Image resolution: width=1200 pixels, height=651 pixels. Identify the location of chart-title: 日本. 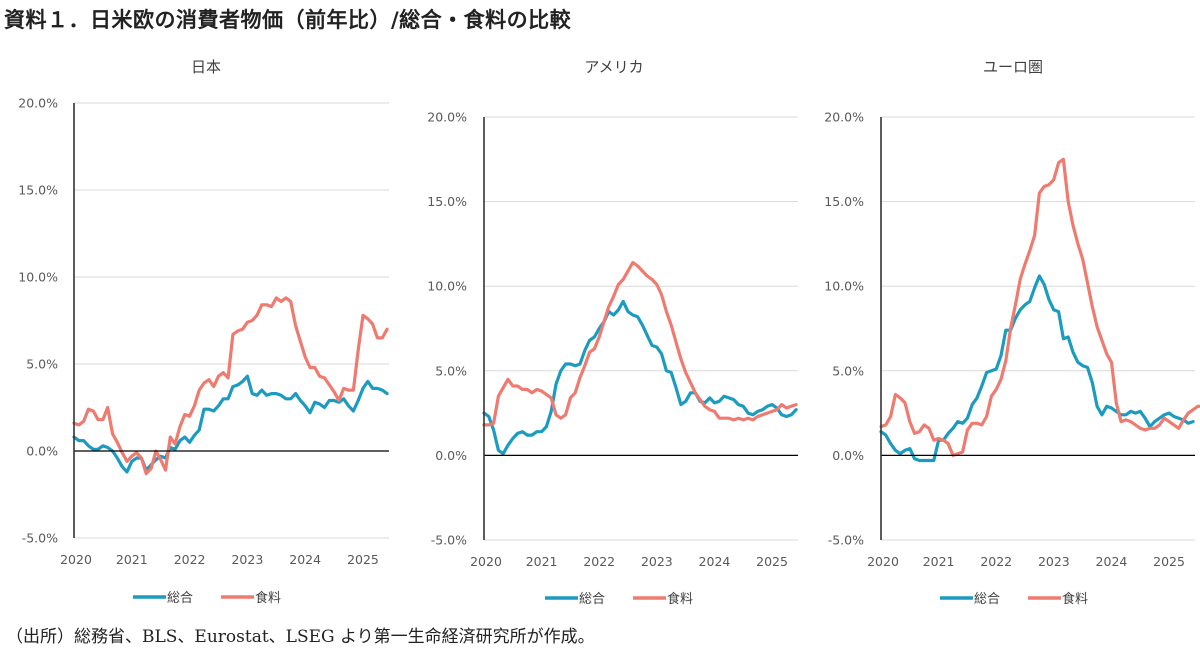
(206, 67).